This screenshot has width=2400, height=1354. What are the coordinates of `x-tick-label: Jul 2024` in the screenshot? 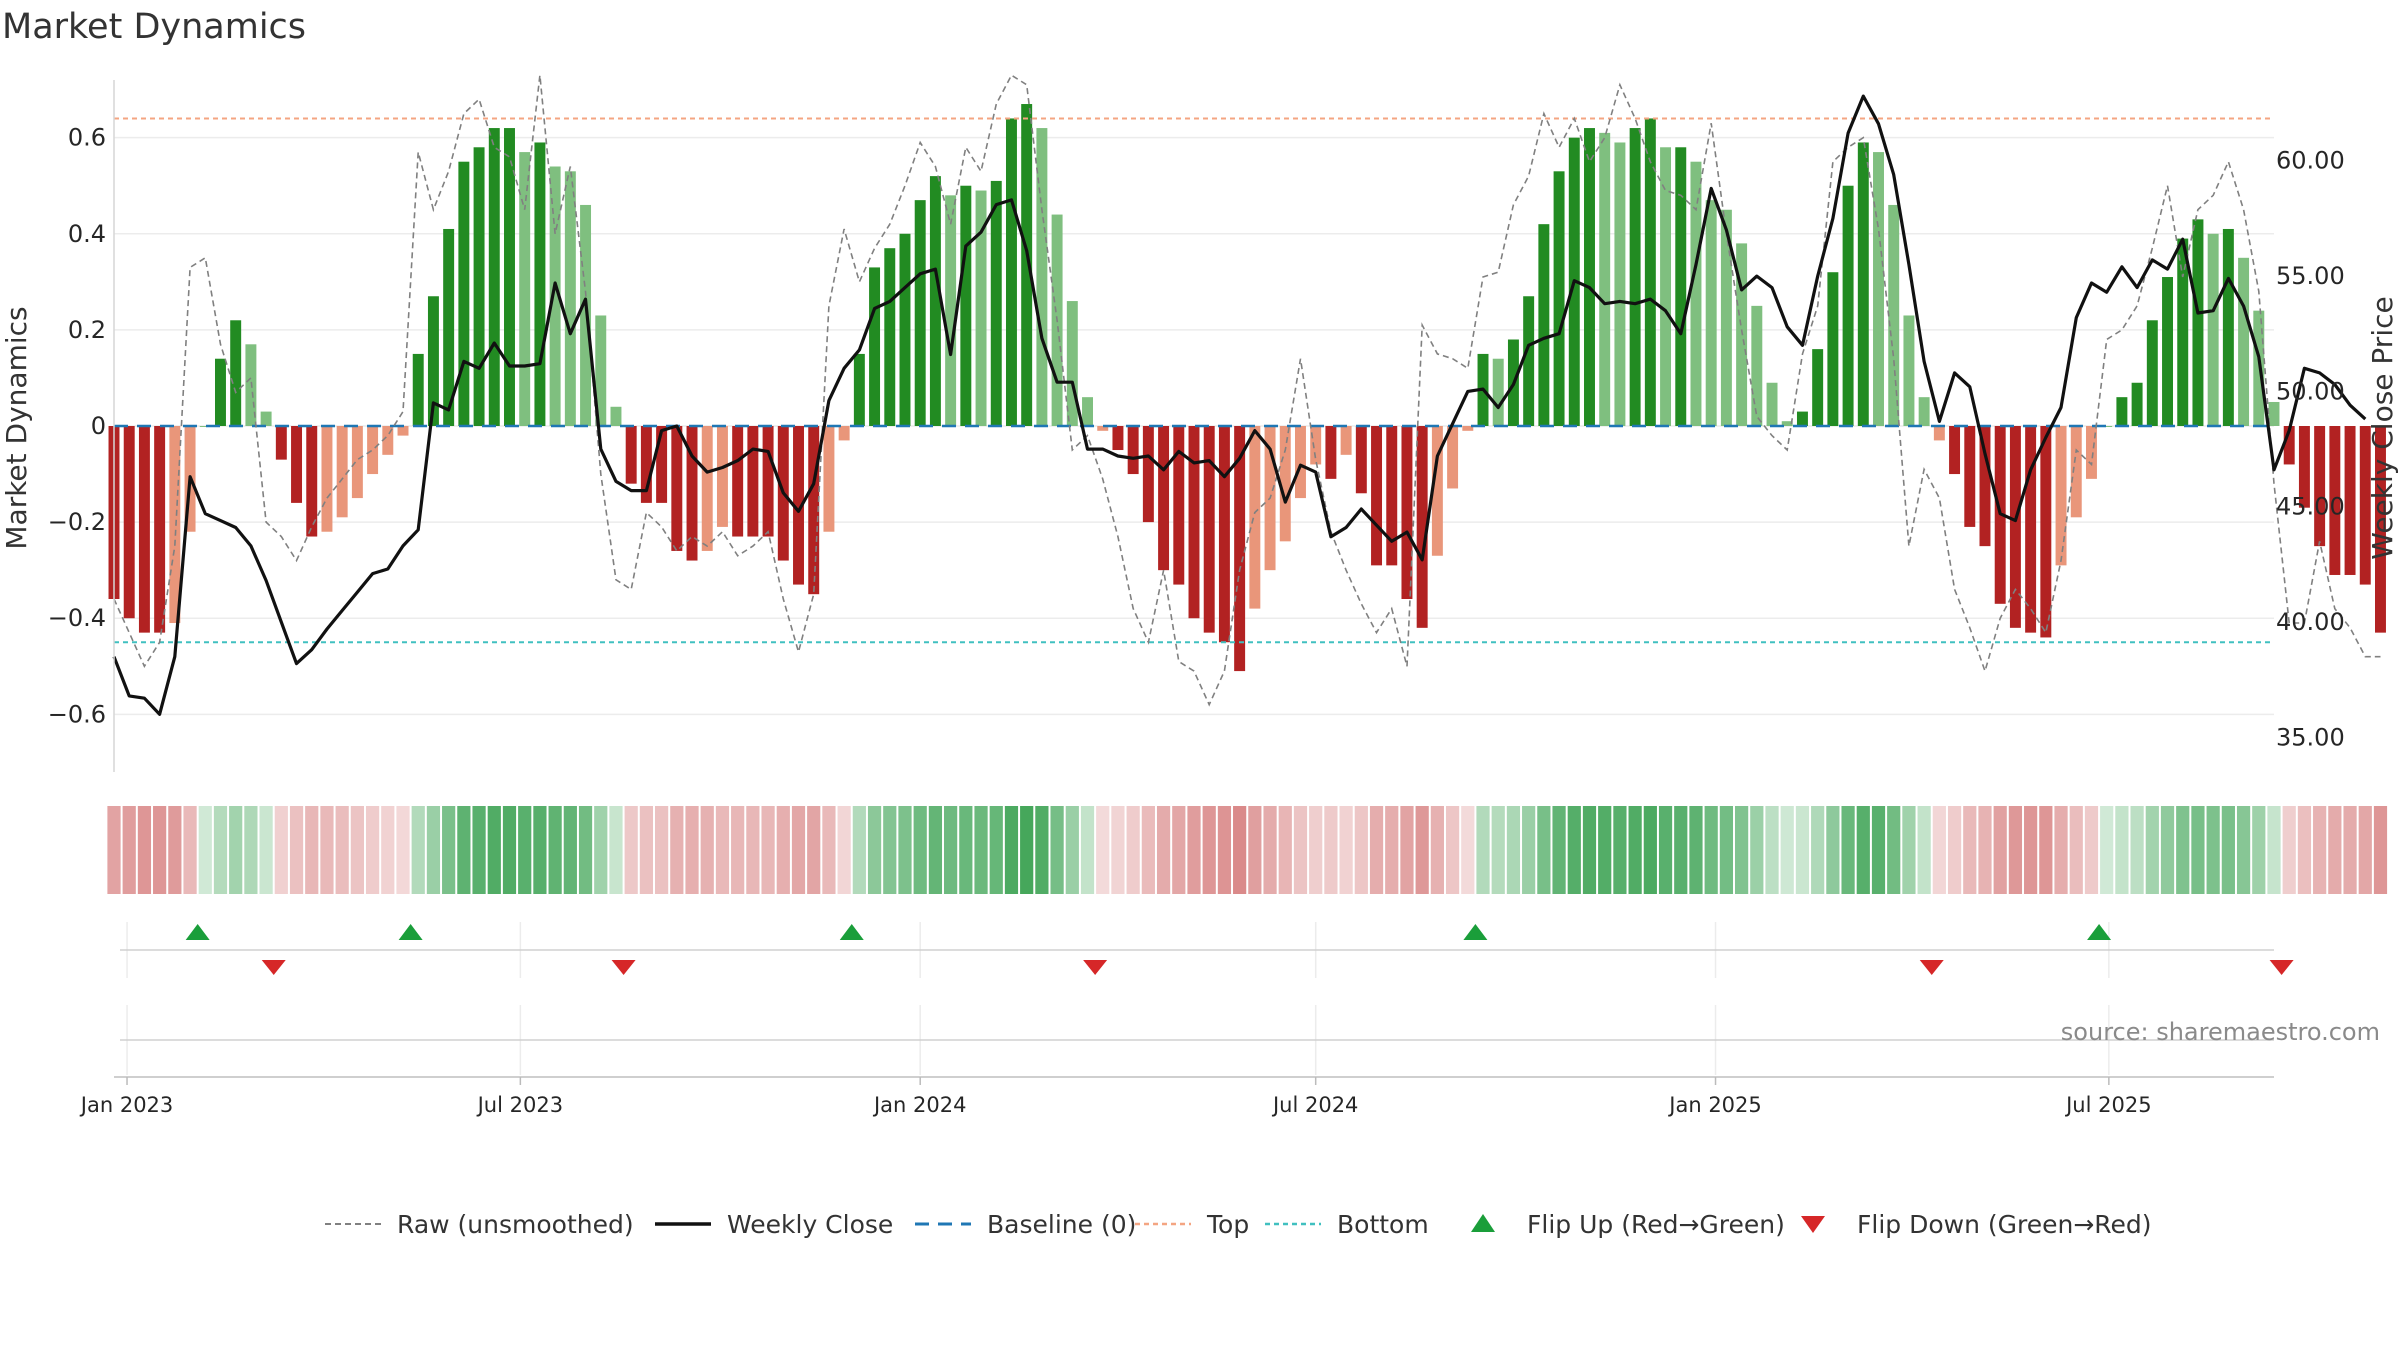 It's located at (1314, 1105).